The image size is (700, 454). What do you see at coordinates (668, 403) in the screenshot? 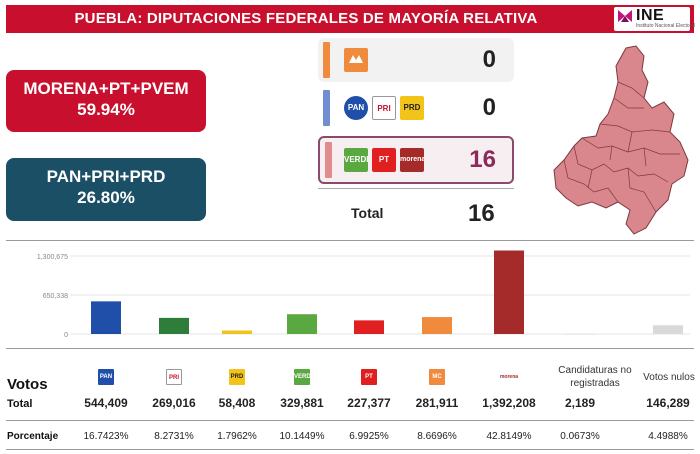
I see `vote-total-cell: 146,289` at bounding box center [668, 403].